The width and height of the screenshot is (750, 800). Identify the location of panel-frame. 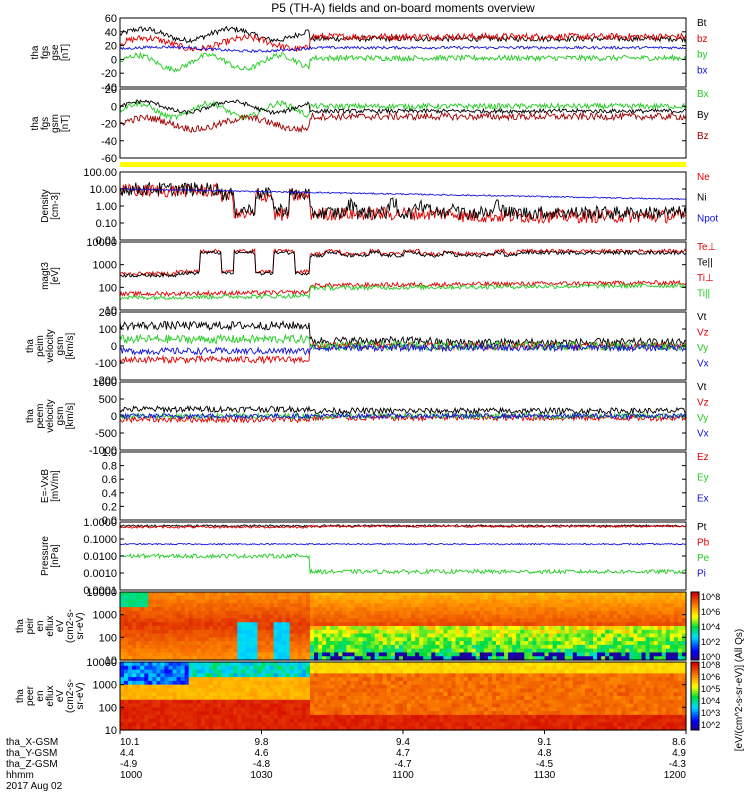
(403, 206).